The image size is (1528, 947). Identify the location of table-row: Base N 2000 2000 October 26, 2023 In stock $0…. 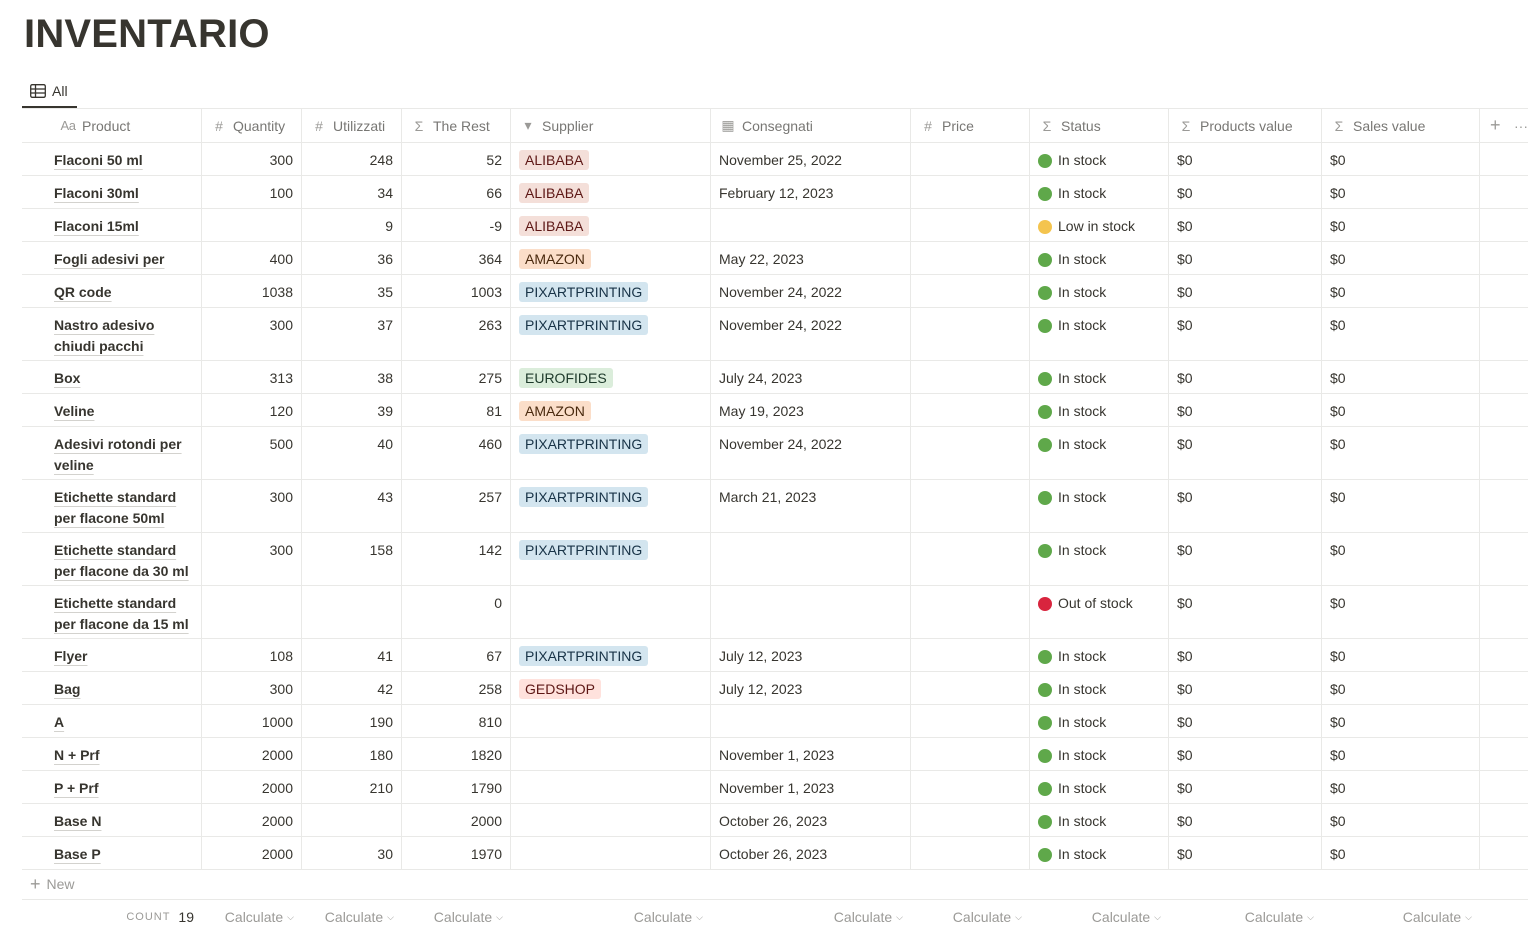
(775, 820).